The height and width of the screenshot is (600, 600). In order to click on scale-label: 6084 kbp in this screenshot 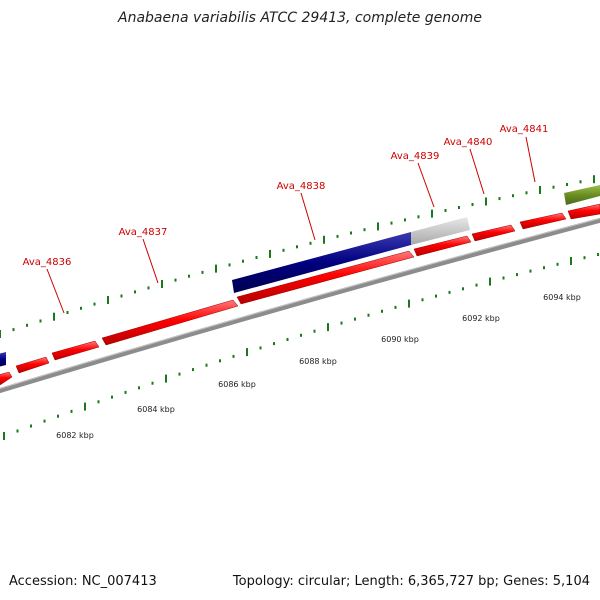, I will do `click(156, 409)`.